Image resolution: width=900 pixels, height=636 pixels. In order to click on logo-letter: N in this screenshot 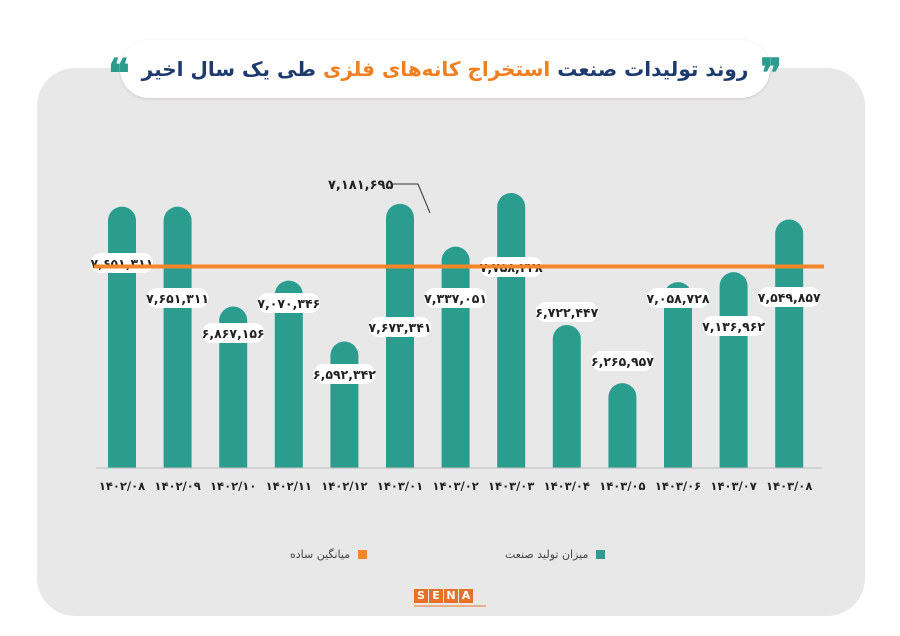, I will do `click(451, 596)`.